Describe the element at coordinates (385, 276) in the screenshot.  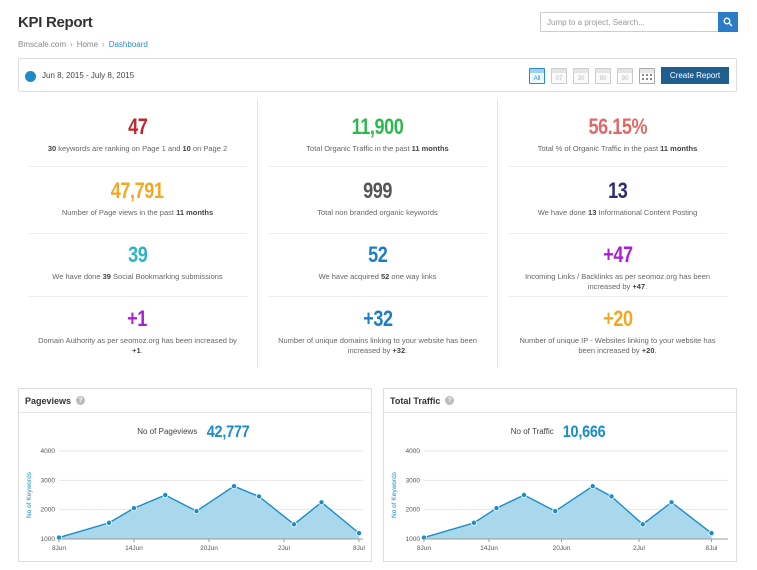
I see `kpi-description-emphasis: 52` at that location.